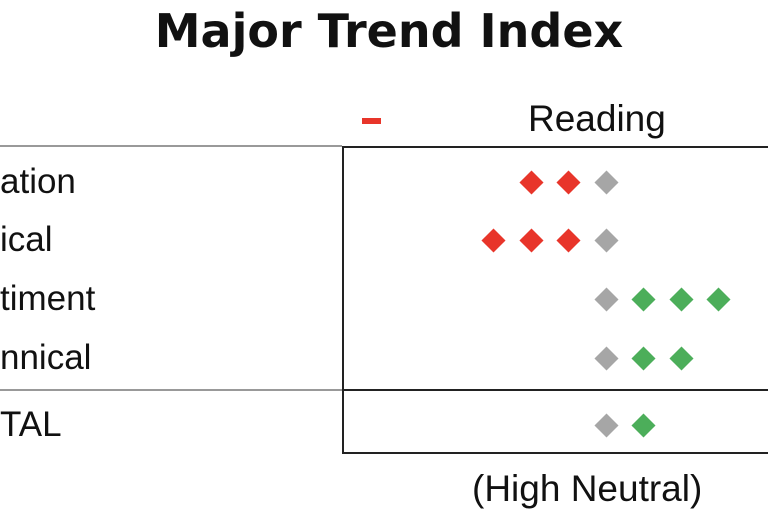  I want to click on page-title: Major Trend Index, so click(389, 31).